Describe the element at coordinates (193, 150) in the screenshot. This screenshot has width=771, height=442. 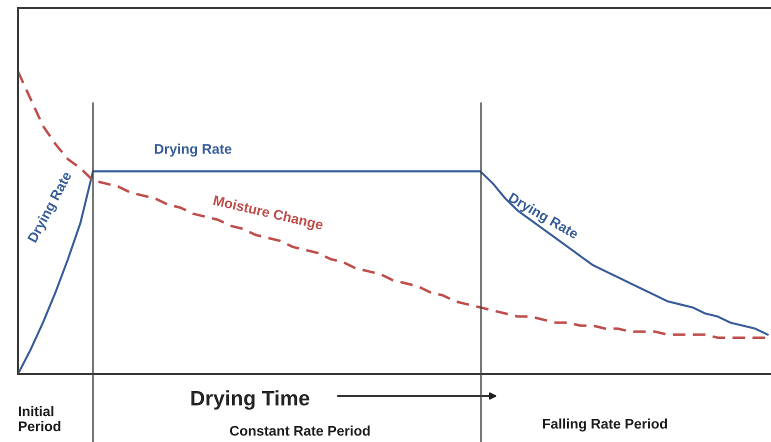
I see `series-label: Drying Rate` at that location.